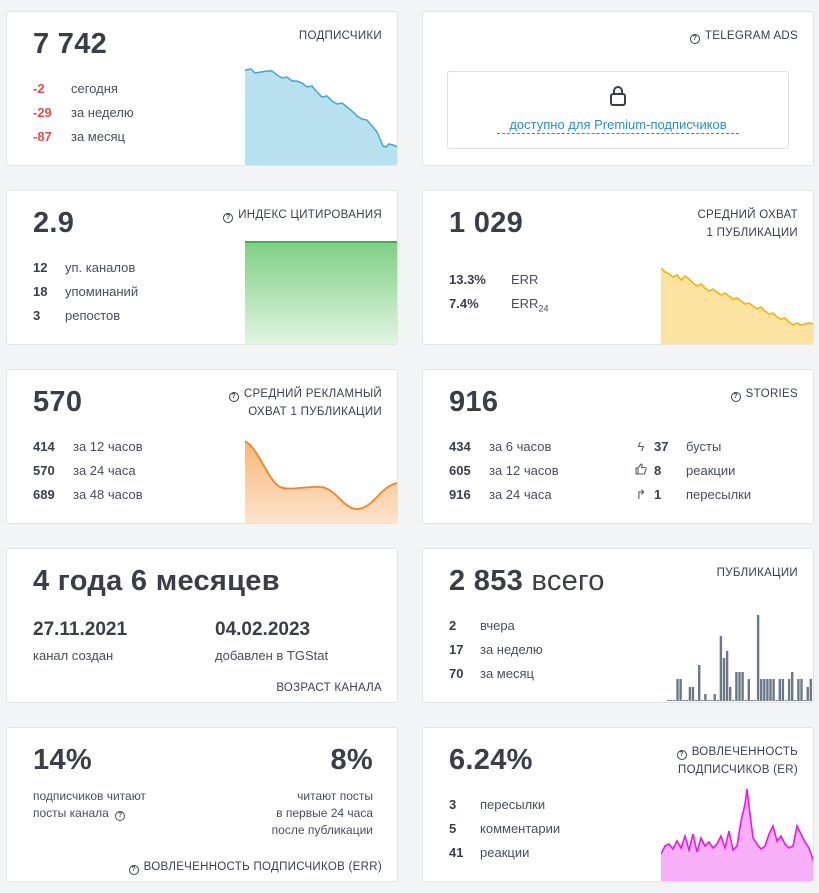  Describe the element at coordinates (498, 292) in the screenshot. I see `avg-reach-stats: 13.3% ERR 7.4% ERR24` at that location.